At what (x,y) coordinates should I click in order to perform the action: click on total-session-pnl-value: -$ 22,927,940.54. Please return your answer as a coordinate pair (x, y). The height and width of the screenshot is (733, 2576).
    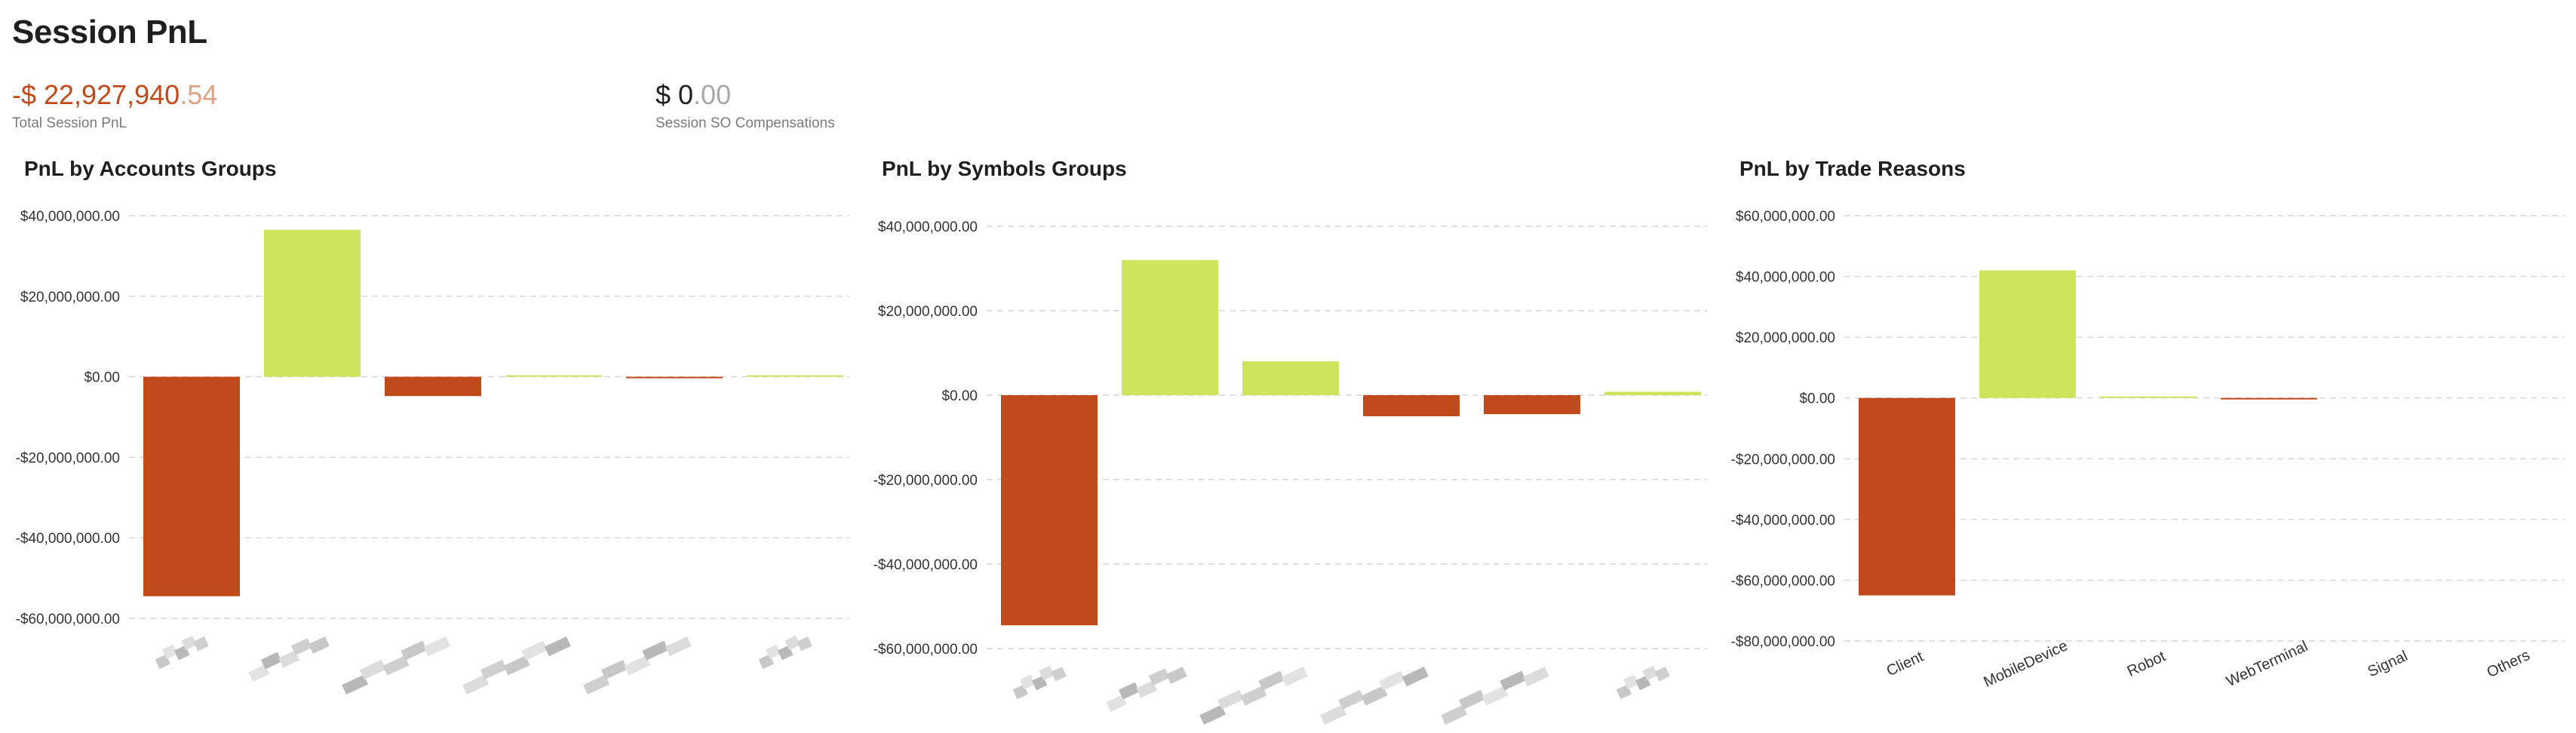
    Looking at the image, I should click on (114, 95).